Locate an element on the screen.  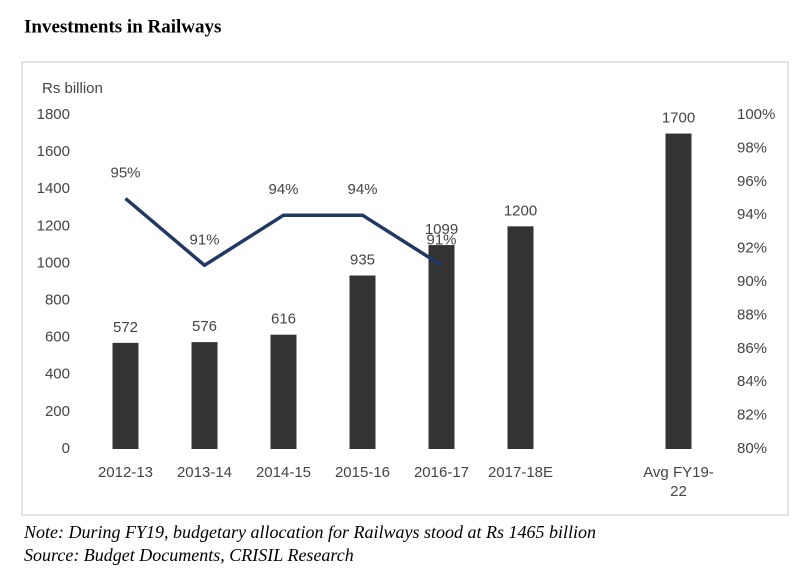
y-tick-label: 1800 is located at coordinates (53, 114).